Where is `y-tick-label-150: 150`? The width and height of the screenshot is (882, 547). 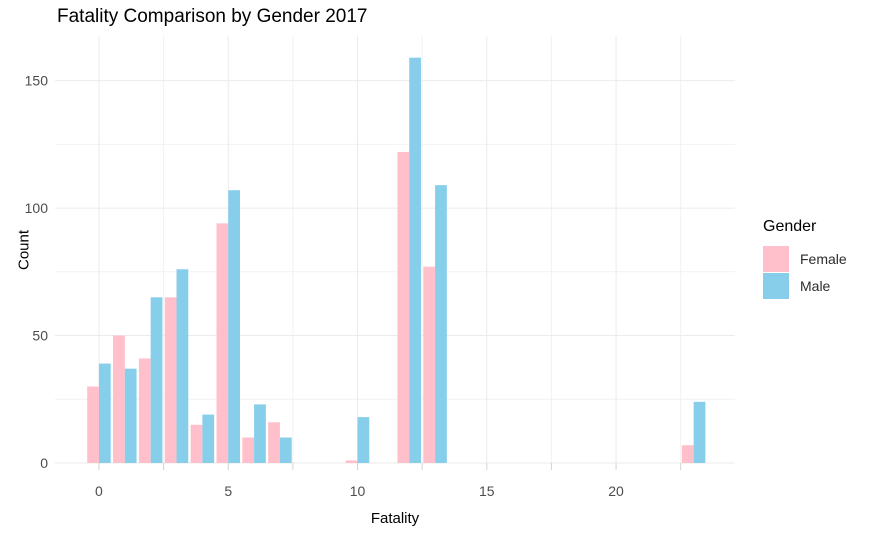
y-tick-label-150: 150 is located at coordinates (37, 81).